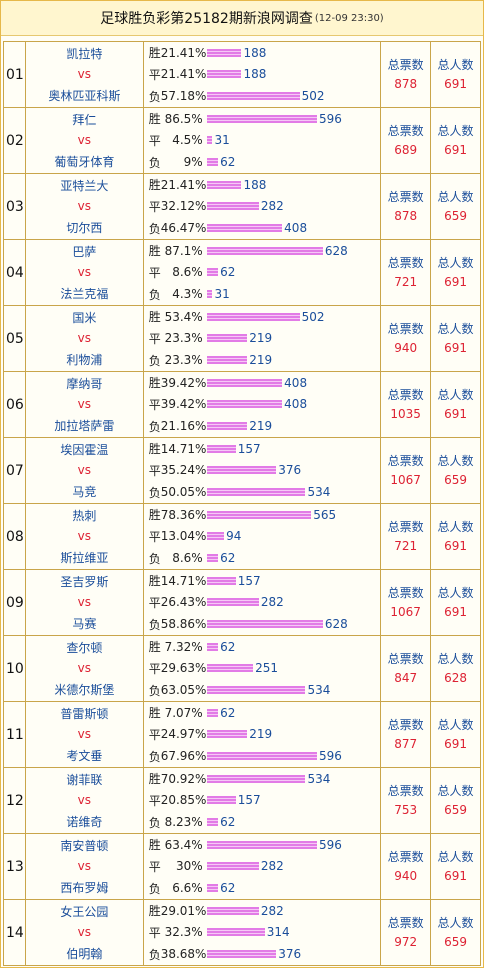 Image resolution: width=484 pixels, height=968 pixels. I want to click on option: 负 38.68% 376, so click(265, 954).